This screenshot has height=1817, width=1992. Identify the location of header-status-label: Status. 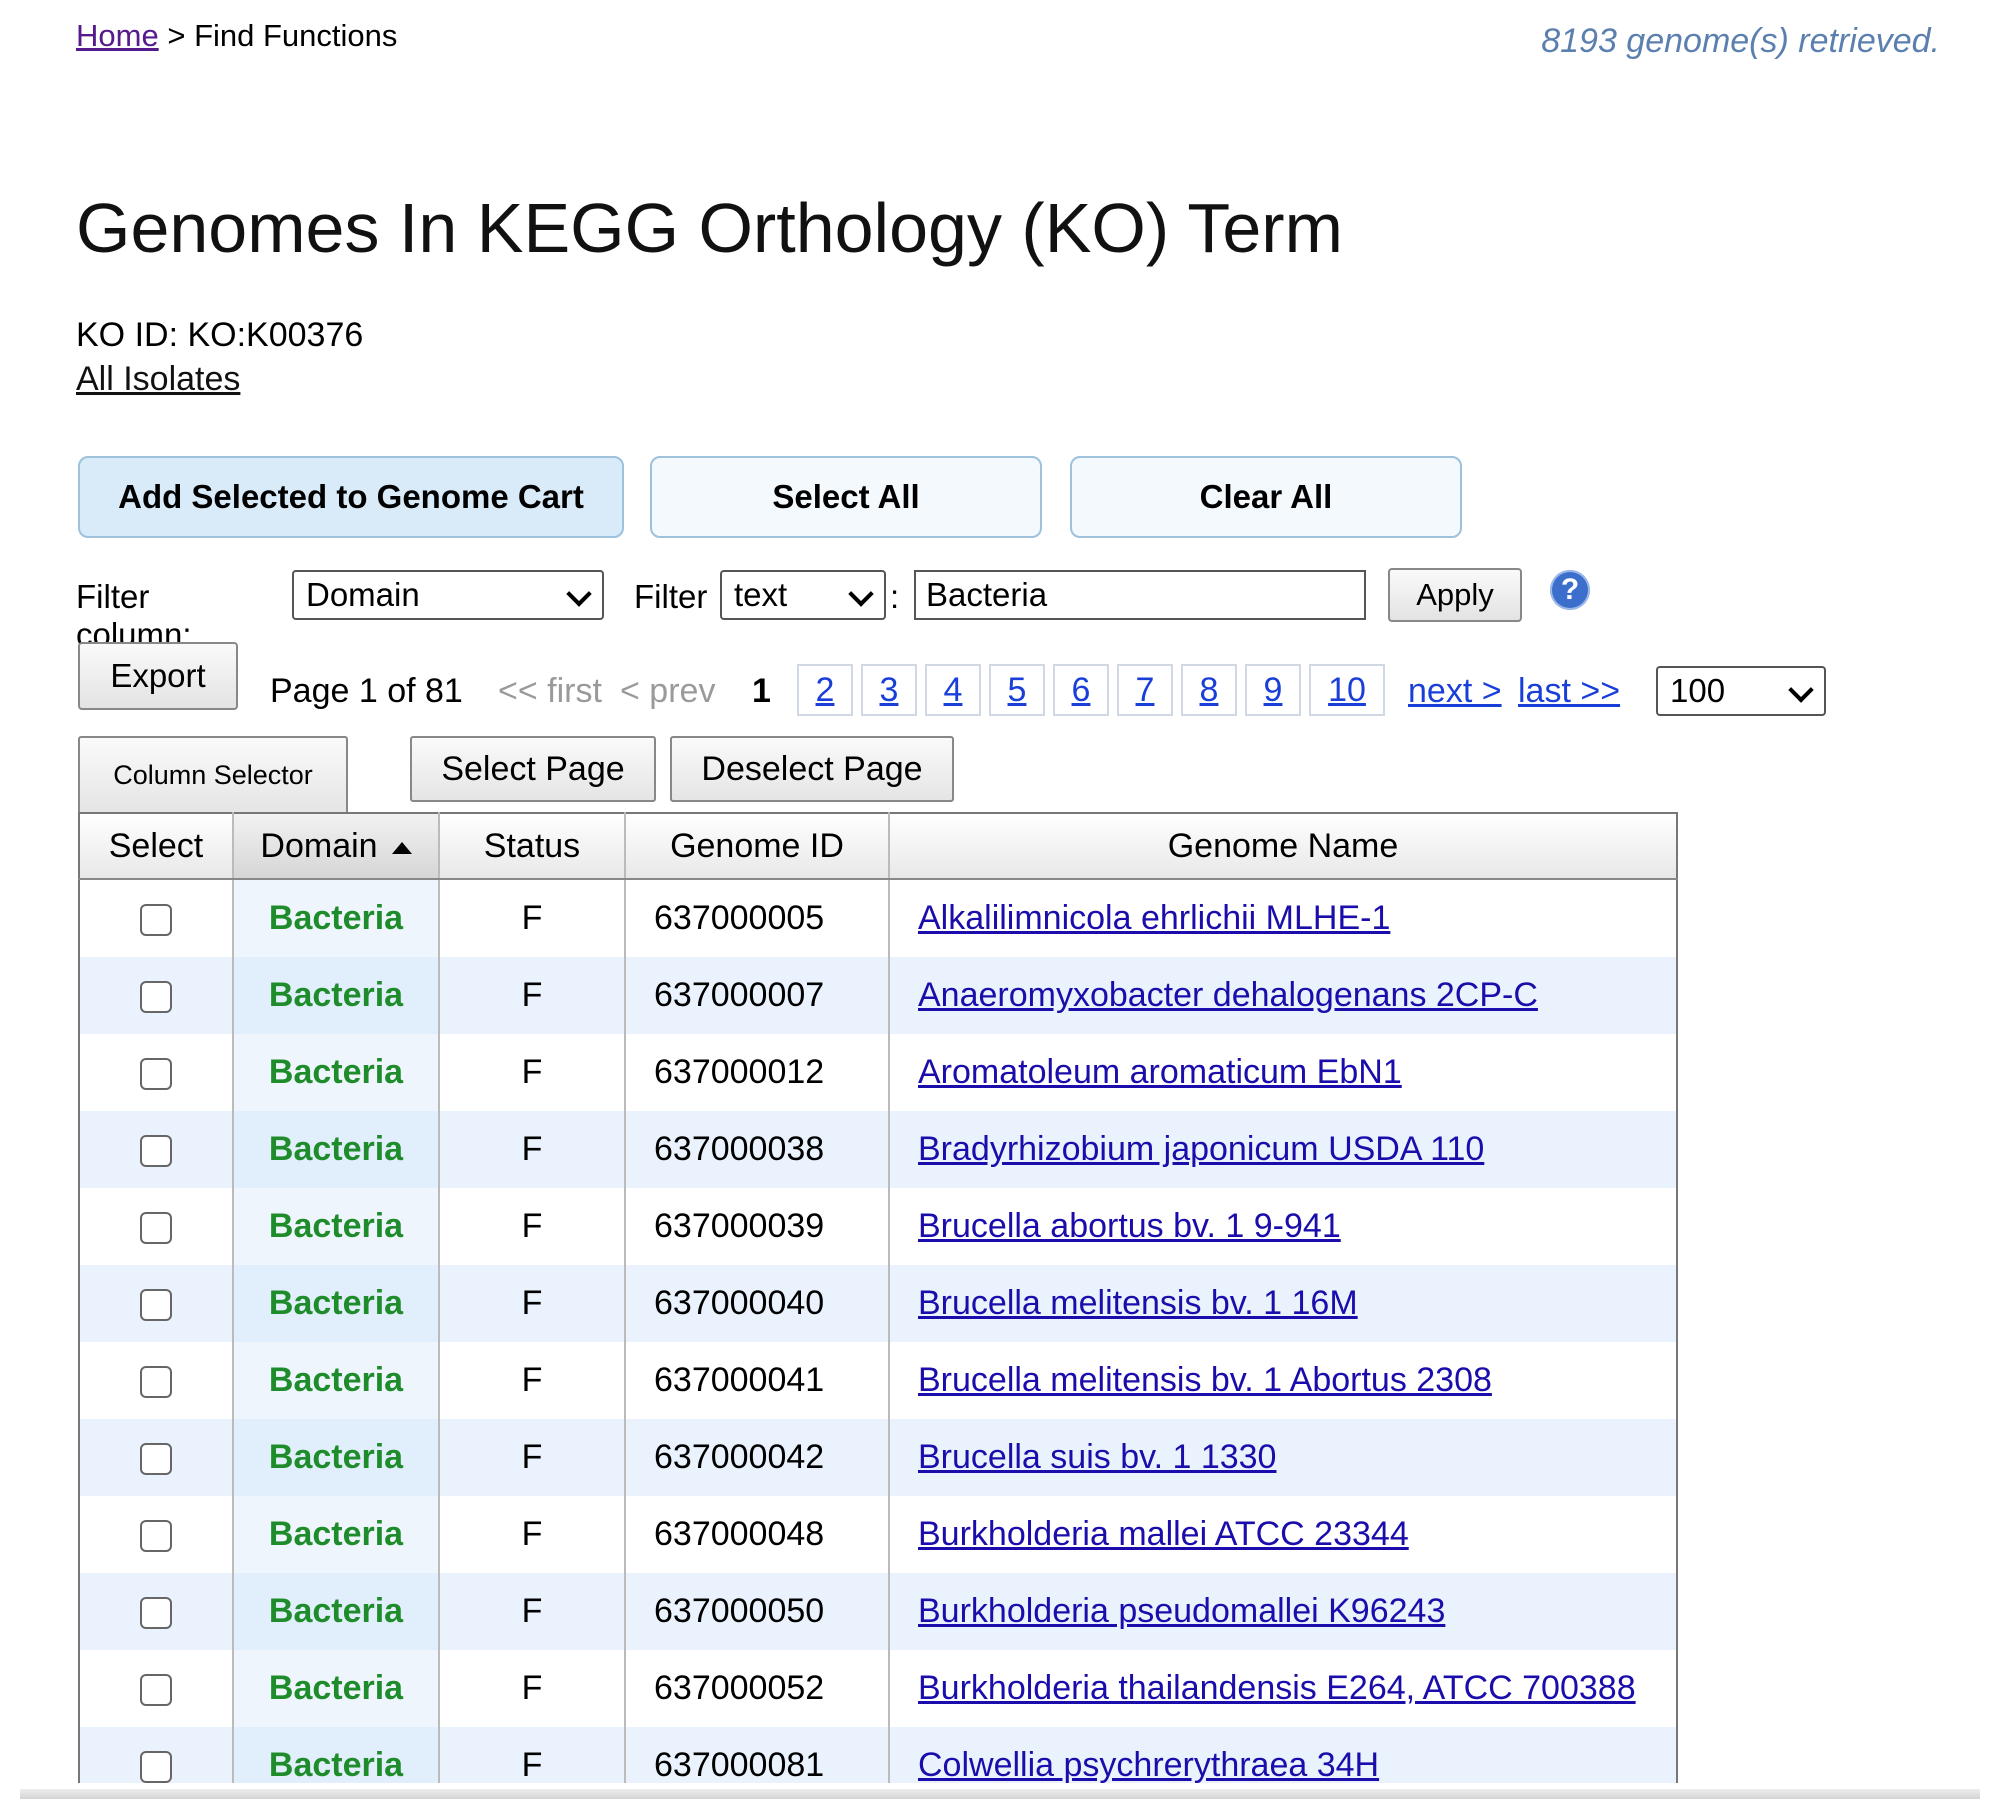
(532, 845).